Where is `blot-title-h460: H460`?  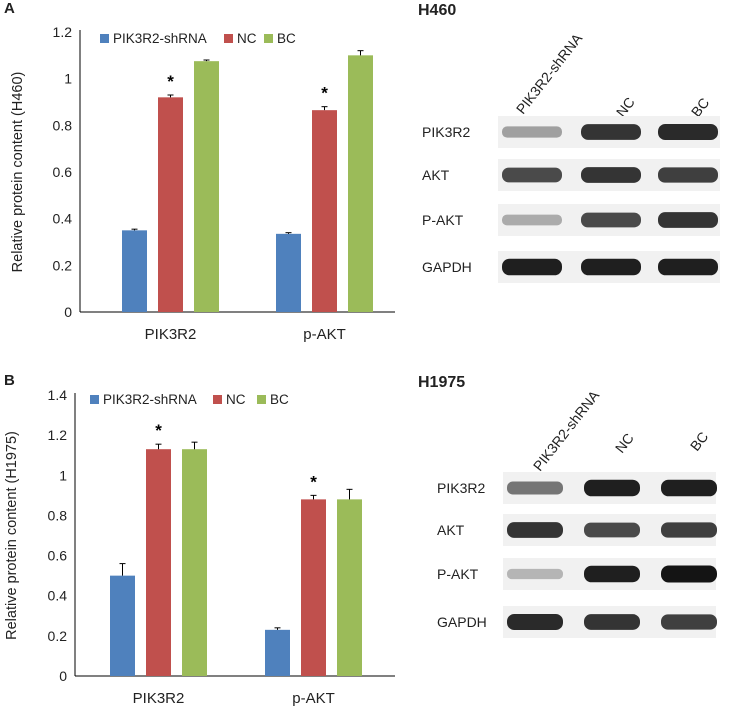 blot-title-h460: H460 is located at coordinates (437, 10).